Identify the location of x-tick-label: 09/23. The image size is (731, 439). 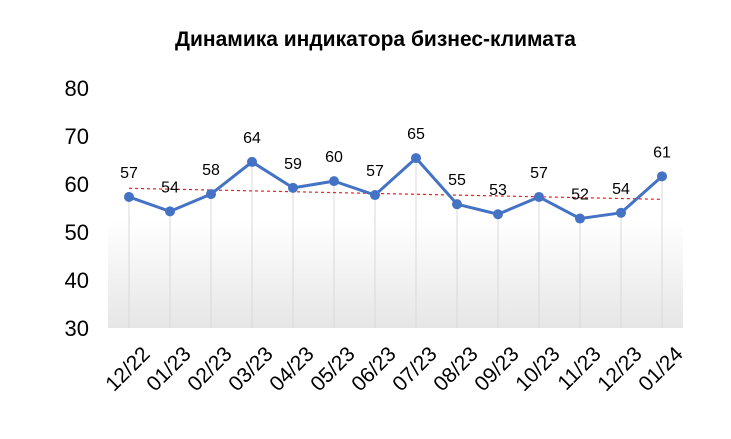
(496, 368).